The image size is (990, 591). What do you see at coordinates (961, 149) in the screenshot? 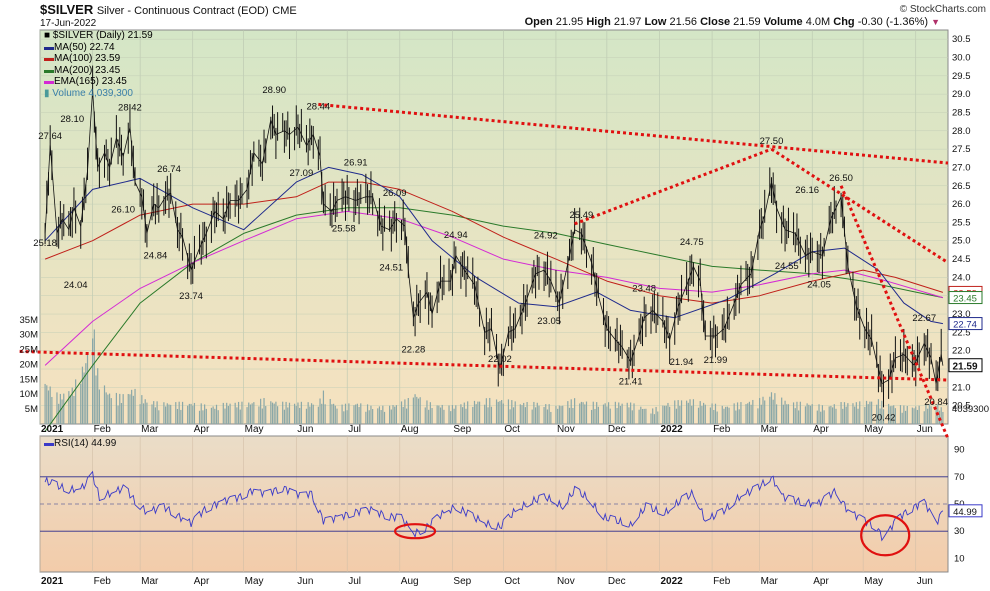
I see `price-tick-label: 27.5` at bounding box center [961, 149].